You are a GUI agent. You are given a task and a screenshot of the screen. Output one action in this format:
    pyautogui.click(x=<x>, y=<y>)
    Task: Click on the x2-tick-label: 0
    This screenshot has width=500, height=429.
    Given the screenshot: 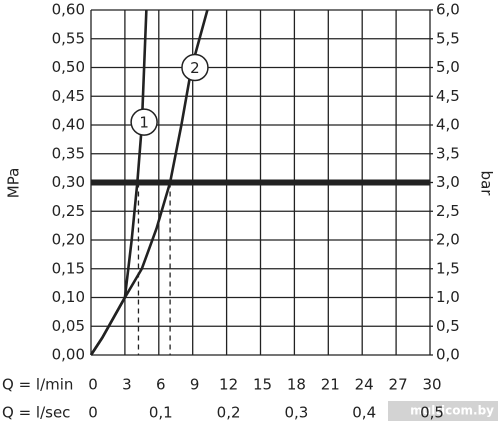 What is the action you would take?
    pyautogui.click(x=93, y=413)
    